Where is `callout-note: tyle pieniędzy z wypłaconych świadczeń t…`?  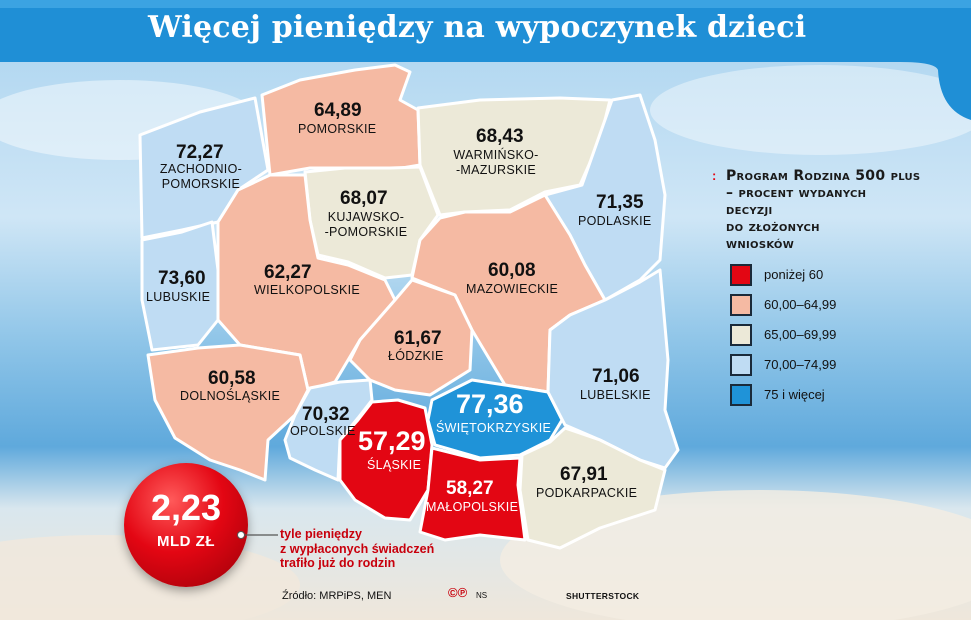 callout-note: tyle pieniędzy z wypłaconych świadczeń t… is located at coordinates (390, 549).